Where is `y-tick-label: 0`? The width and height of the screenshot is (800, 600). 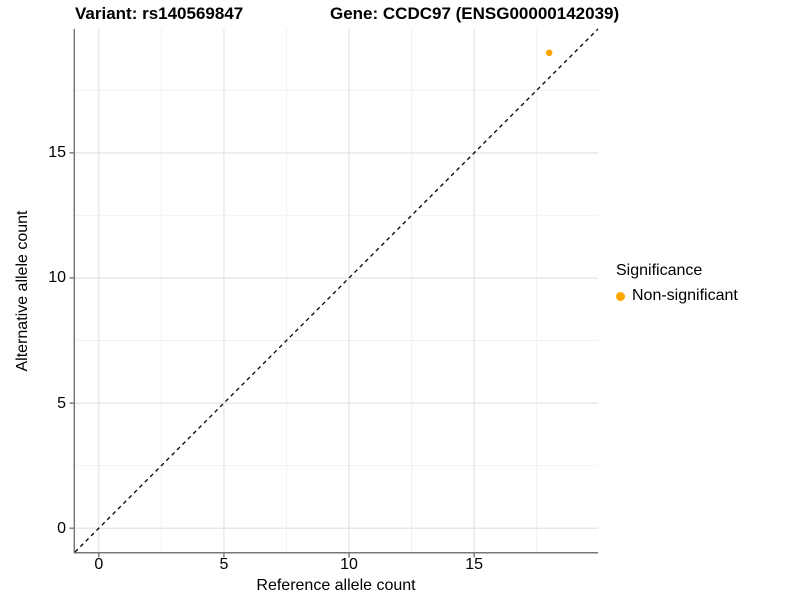 y-tick-label: 0 is located at coordinates (61, 528).